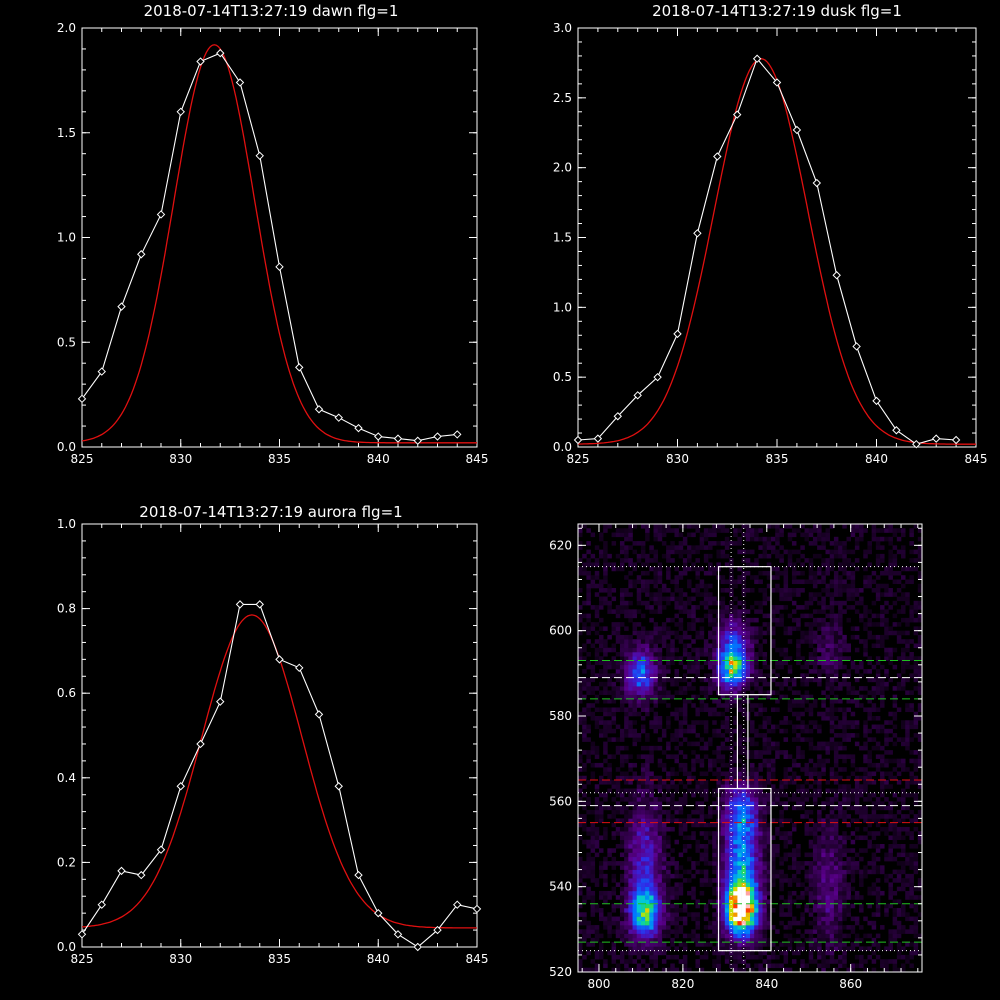 This screenshot has height=1000, width=1000. What do you see at coordinates (562, 168) in the screenshot?
I see `y-tick-label: 2.0` at bounding box center [562, 168].